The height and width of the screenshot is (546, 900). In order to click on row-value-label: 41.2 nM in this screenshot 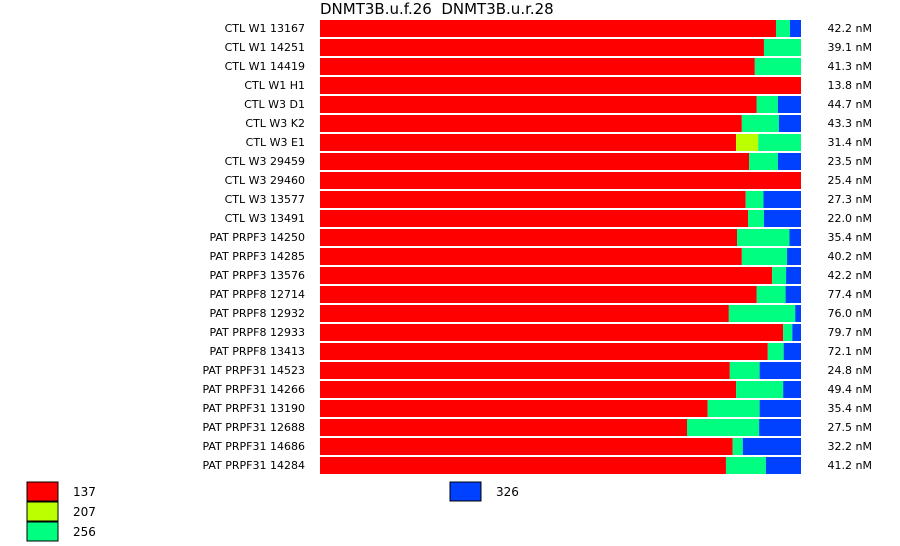, I will do `click(850, 465)`.